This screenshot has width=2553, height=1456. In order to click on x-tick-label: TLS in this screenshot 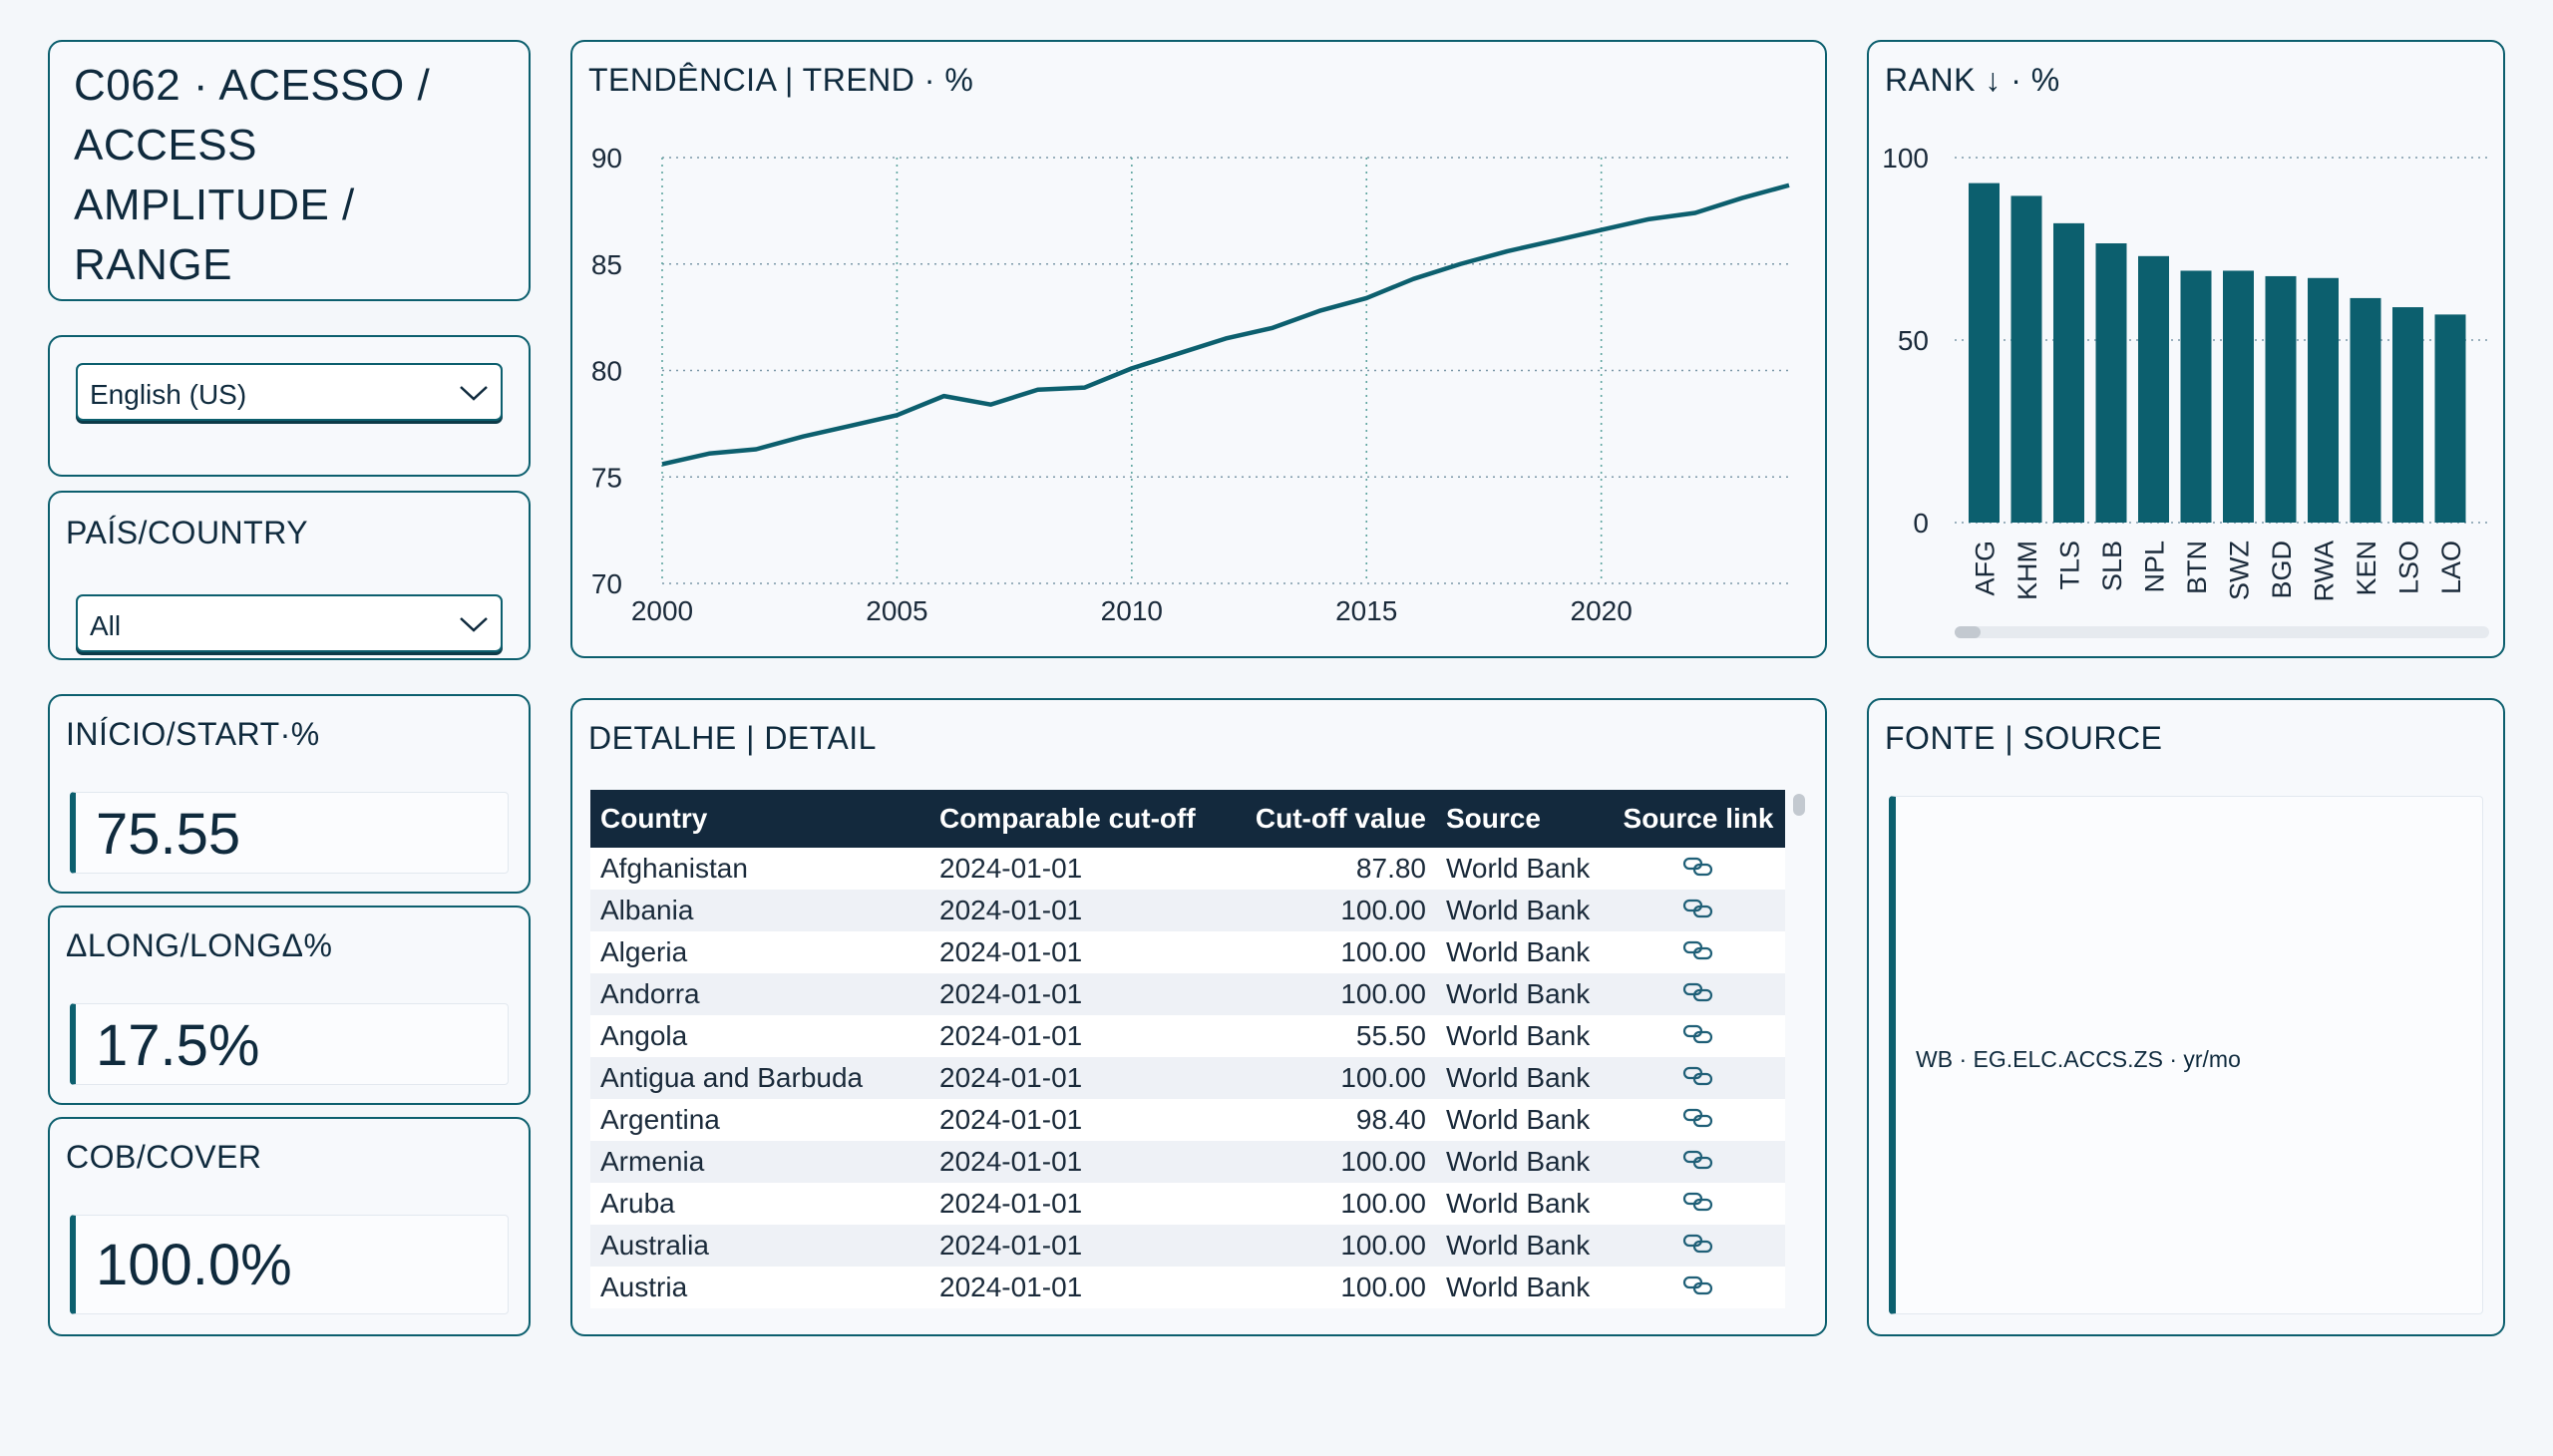, I will do `click(2070, 565)`.